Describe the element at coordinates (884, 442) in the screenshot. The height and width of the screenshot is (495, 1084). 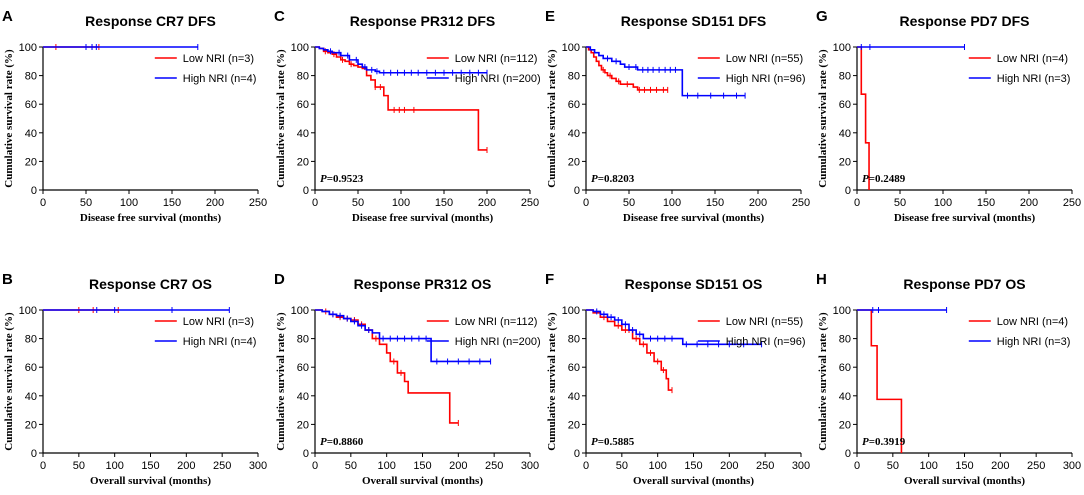
I see `p-value-label: P=0.3919` at that location.